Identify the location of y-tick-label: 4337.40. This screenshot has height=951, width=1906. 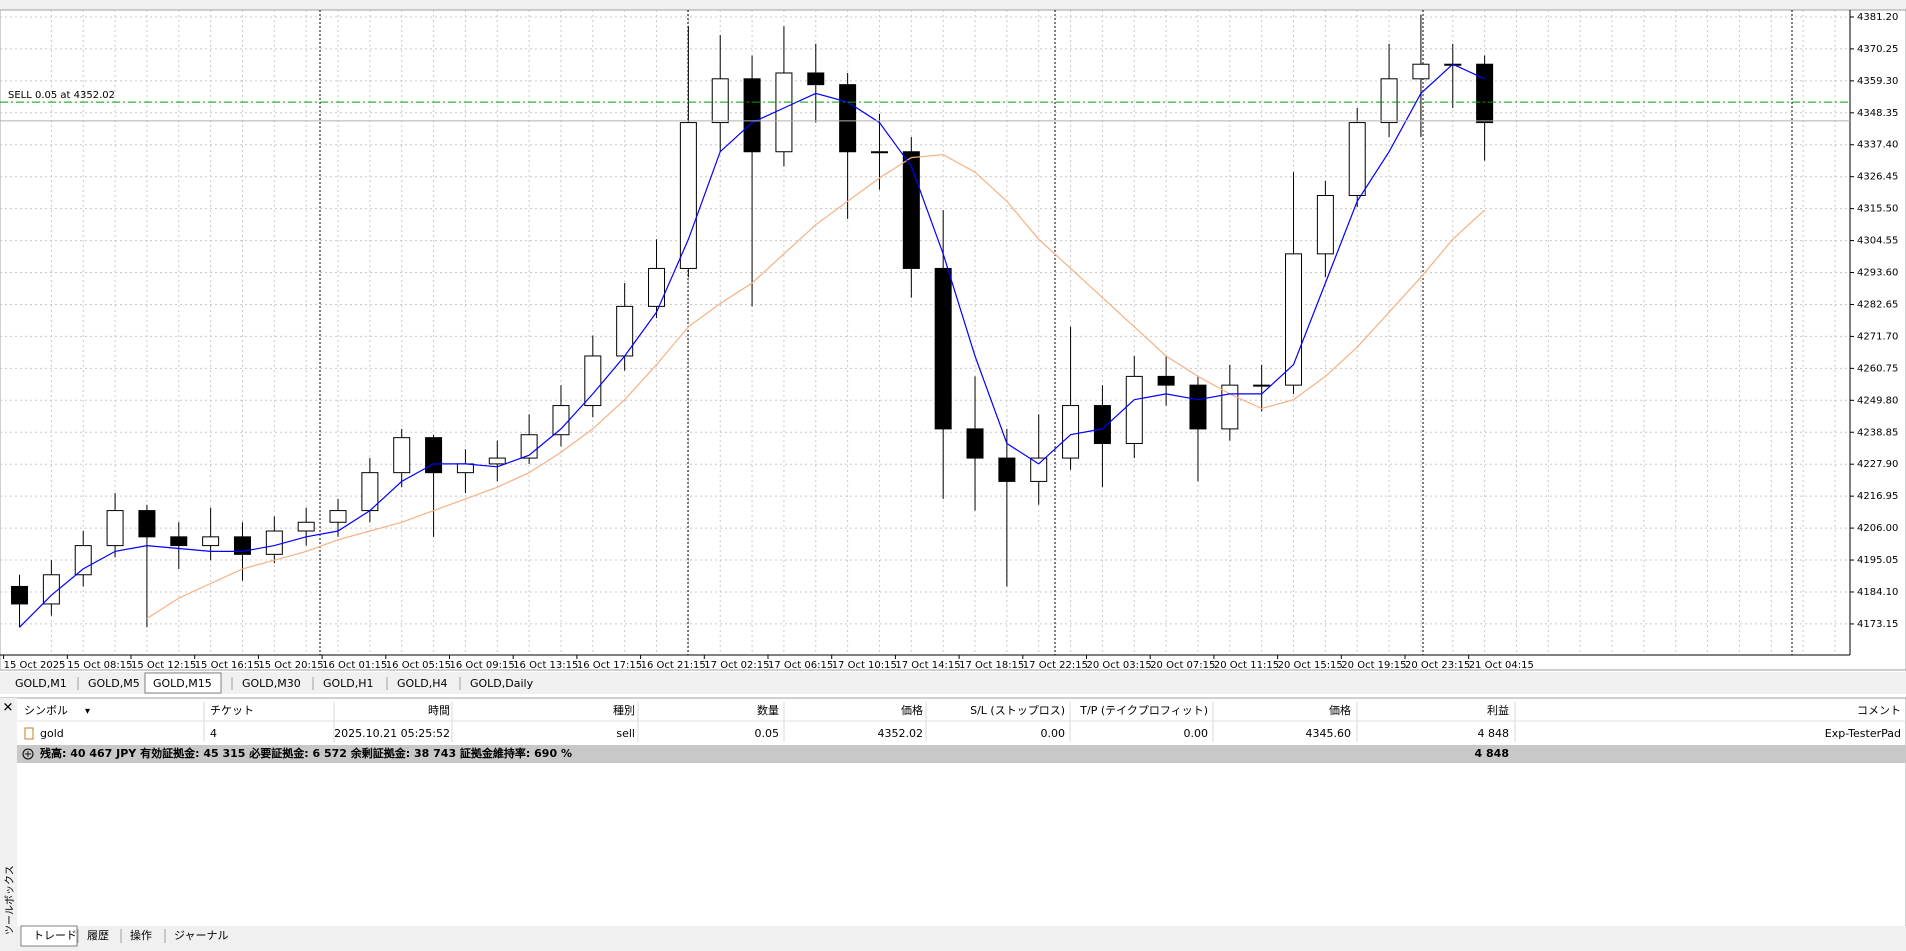
(1877, 145).